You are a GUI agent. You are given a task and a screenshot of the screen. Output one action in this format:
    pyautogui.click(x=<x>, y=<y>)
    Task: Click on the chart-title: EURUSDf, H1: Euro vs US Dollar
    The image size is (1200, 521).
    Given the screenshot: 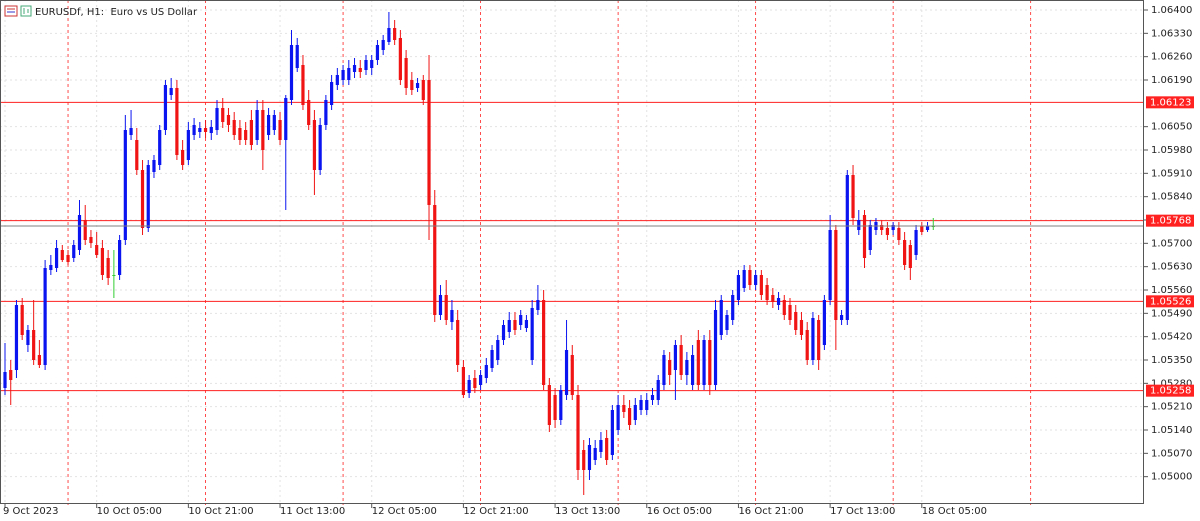 What is the action you would take?
    pyautogui.click(x=116, y=12)
    